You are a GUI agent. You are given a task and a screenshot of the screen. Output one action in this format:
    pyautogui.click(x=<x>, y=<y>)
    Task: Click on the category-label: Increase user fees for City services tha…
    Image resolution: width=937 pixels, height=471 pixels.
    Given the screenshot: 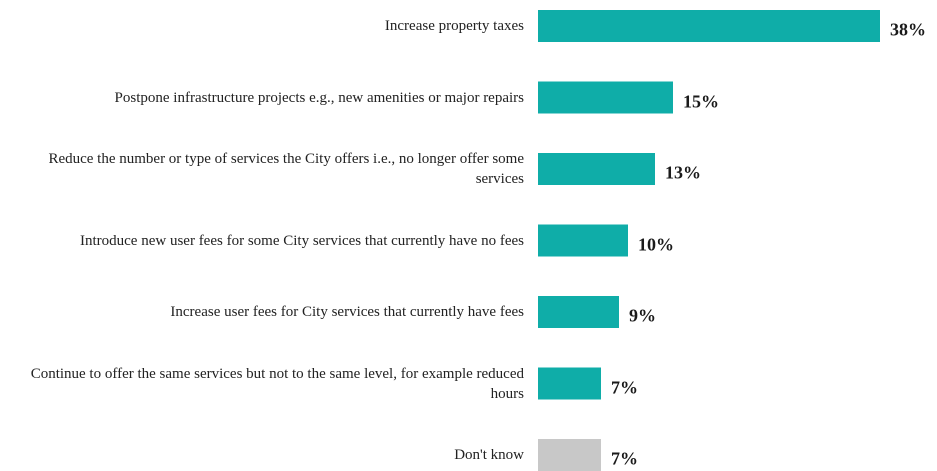 What is the action you would take?
    pyautogui.click(x=347, y=312)
    